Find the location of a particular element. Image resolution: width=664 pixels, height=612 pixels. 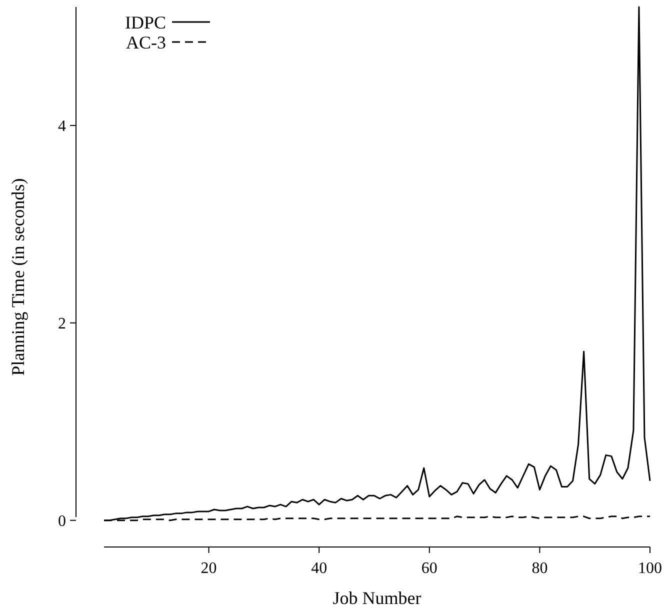

legend-label: AC-3 is located at coordinates (146, 42).